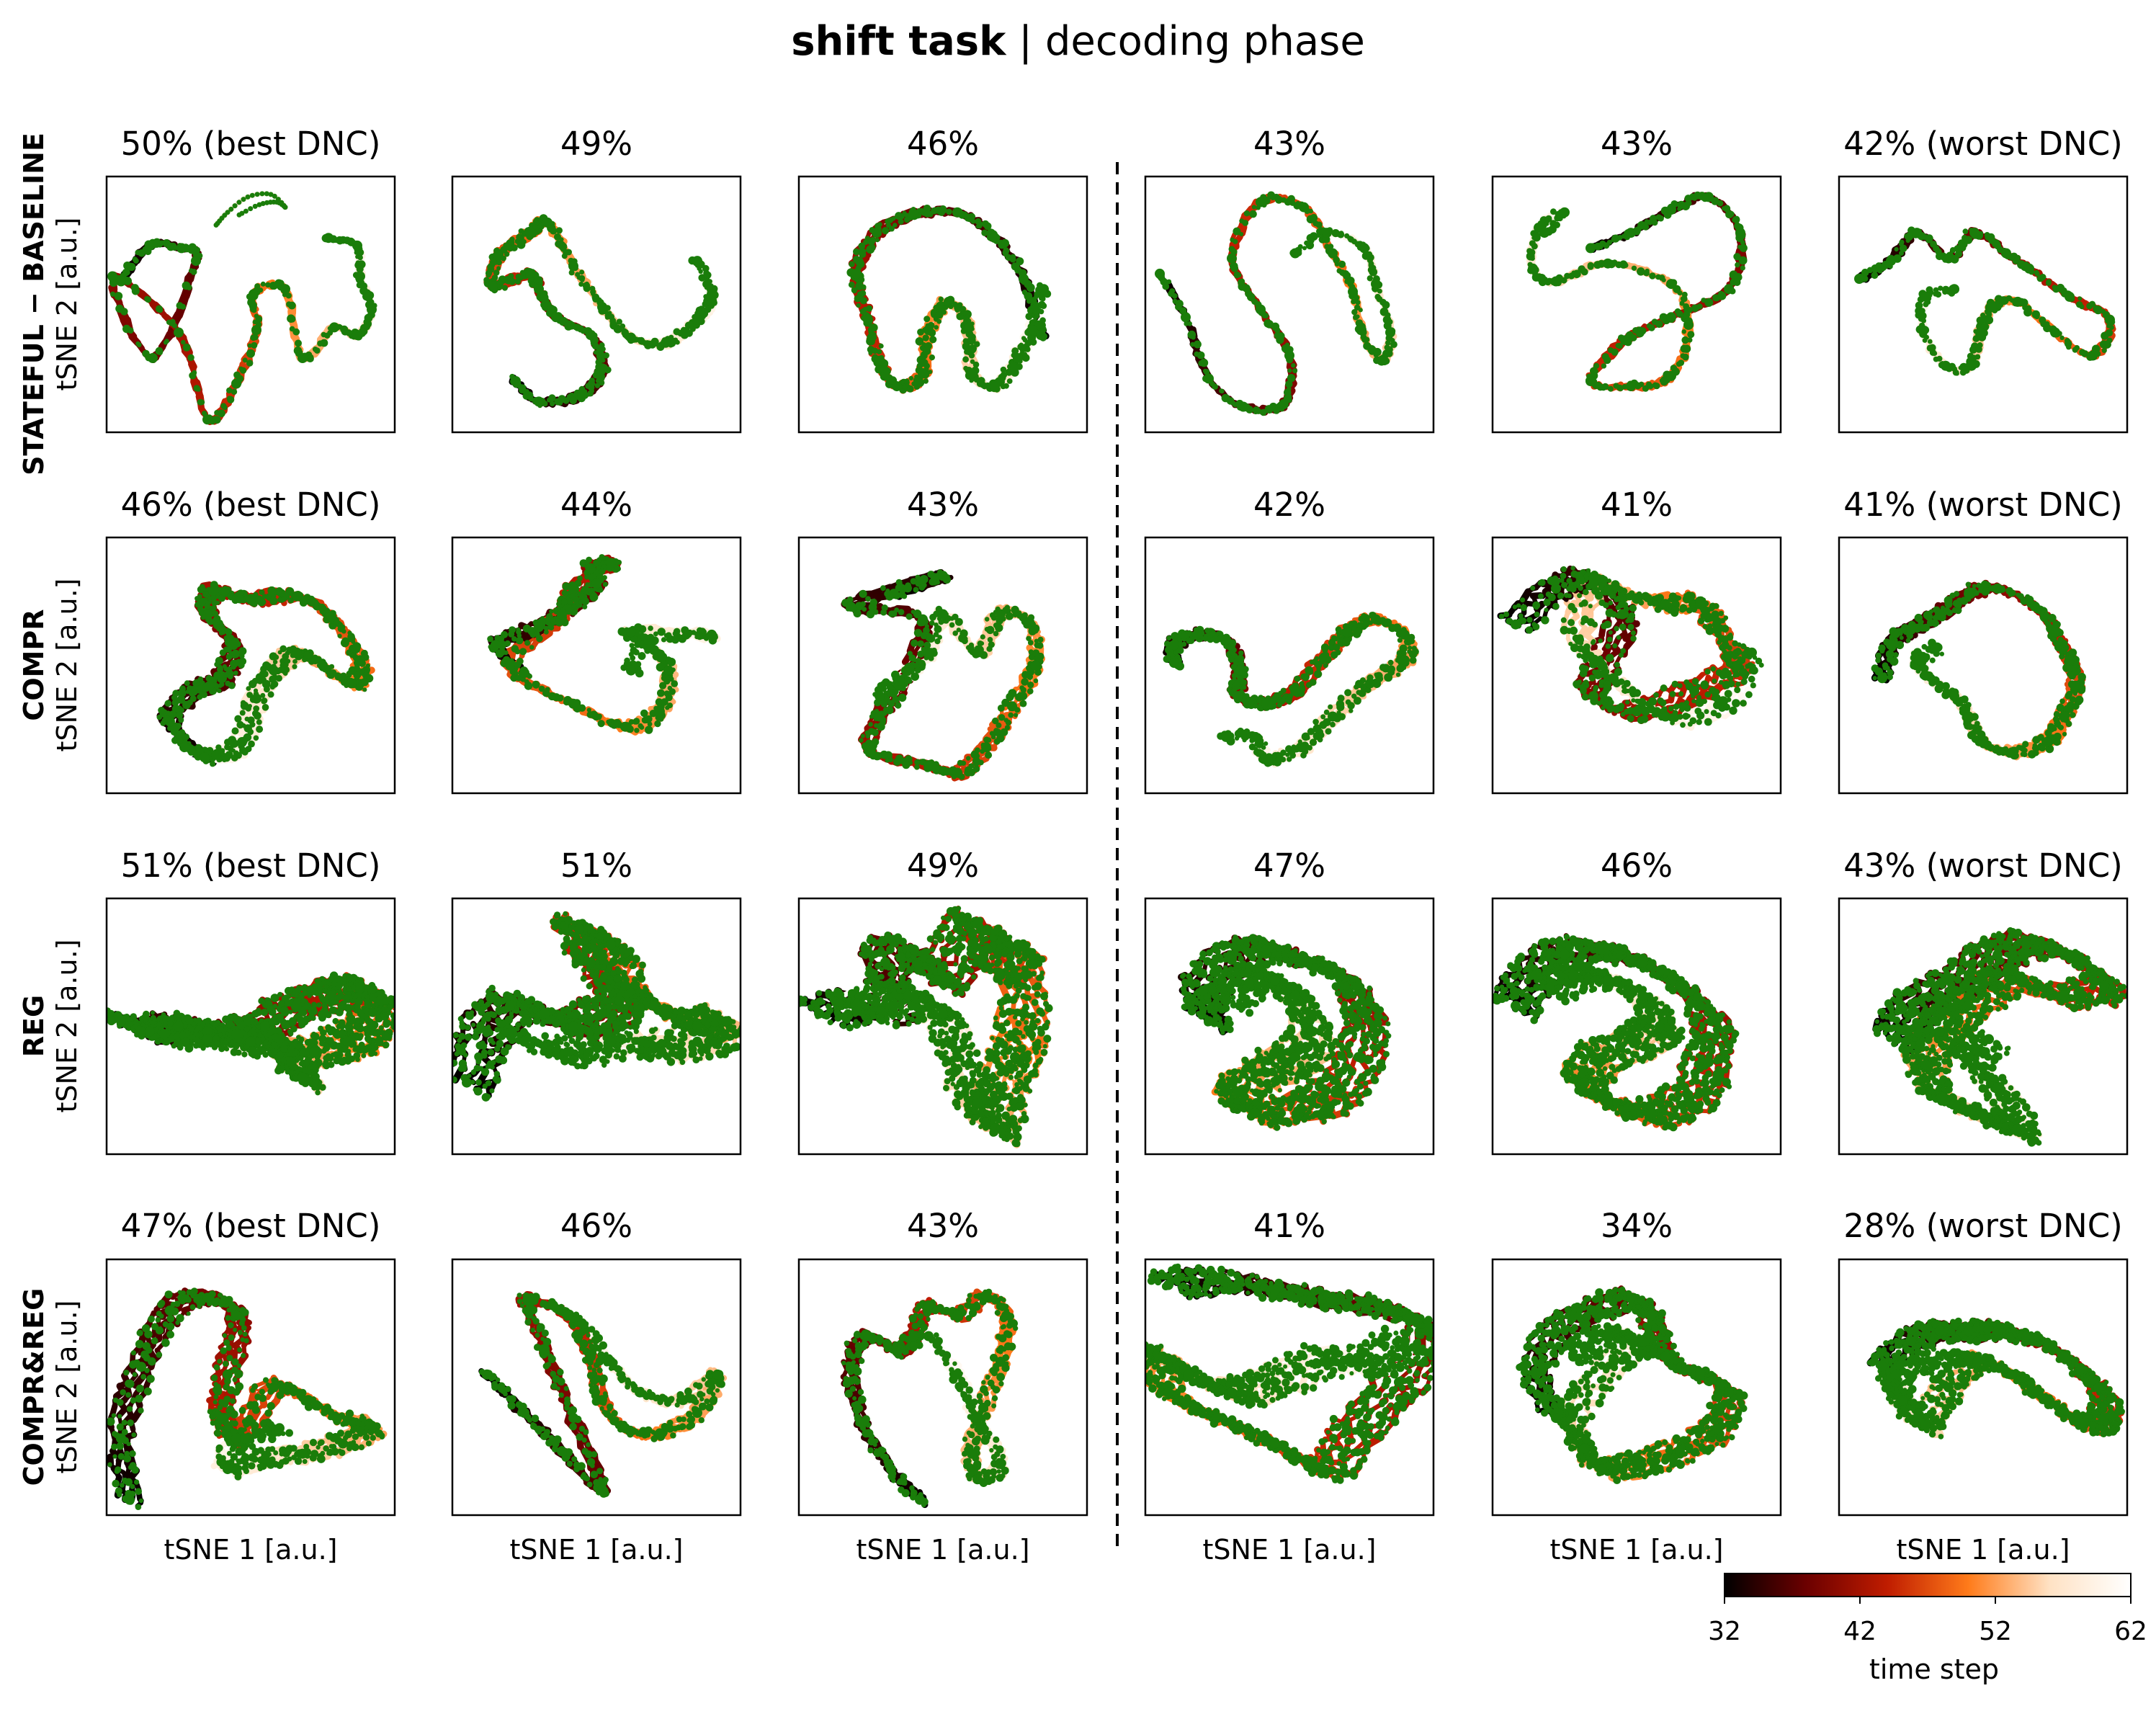  I want to click on panel-r0-c0, so click(251, 305).